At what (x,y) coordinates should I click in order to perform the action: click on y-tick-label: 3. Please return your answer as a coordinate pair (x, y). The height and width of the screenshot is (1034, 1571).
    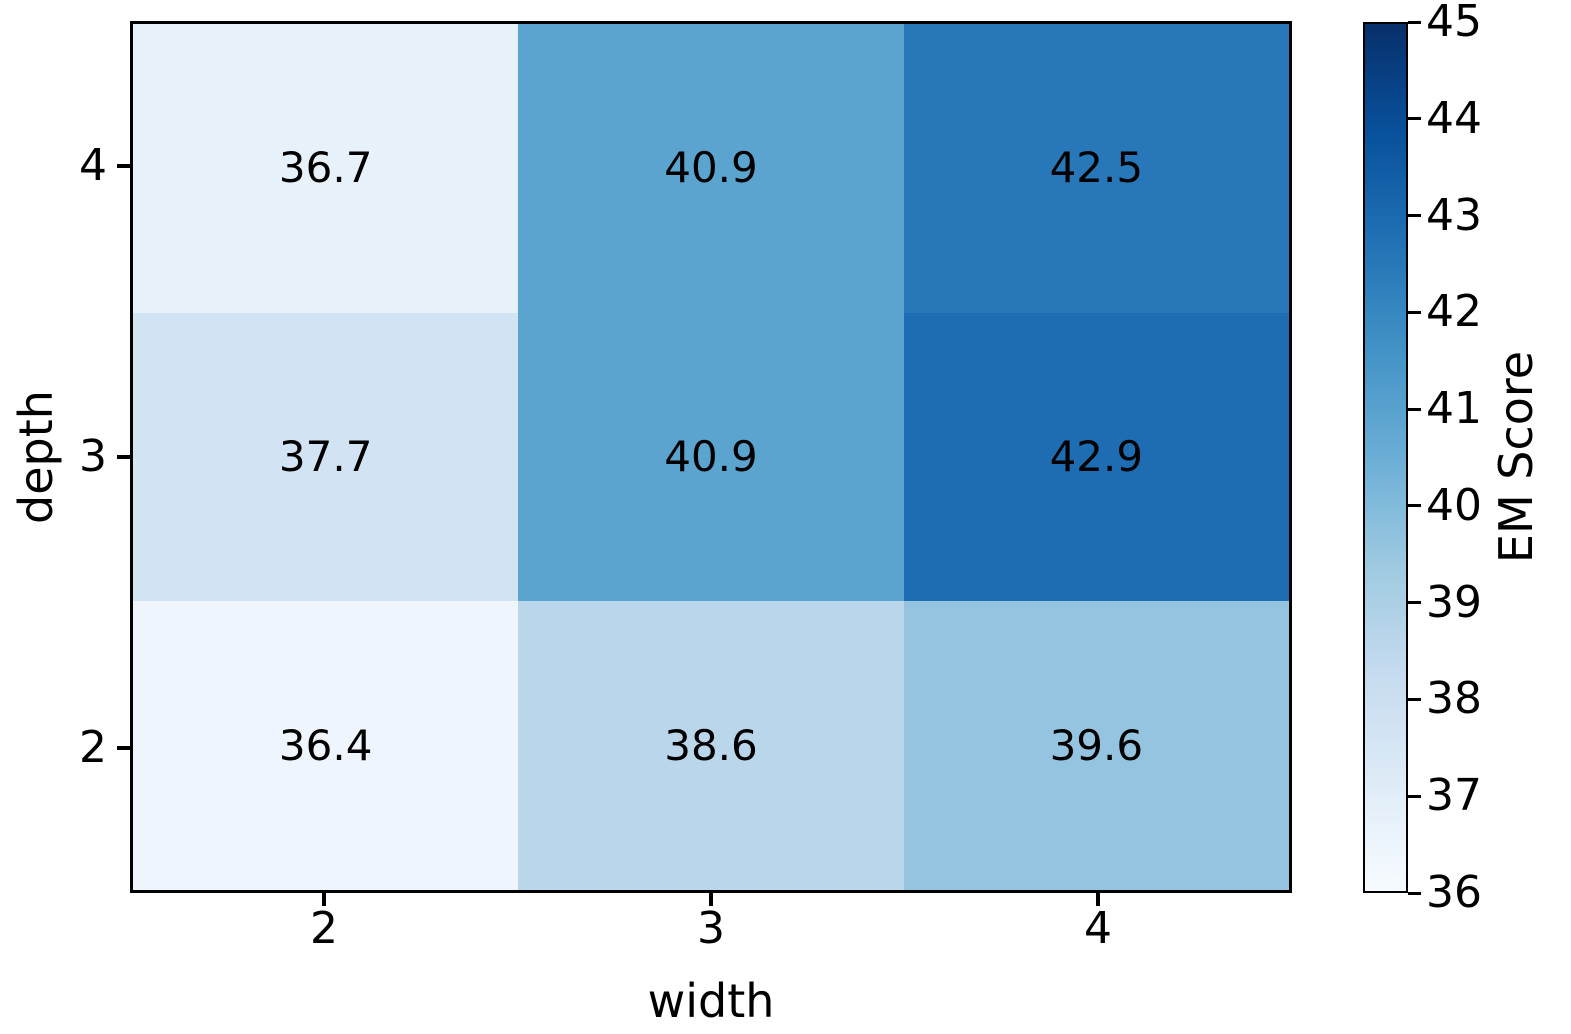
    Looking at the image, I should click on (93, 456).